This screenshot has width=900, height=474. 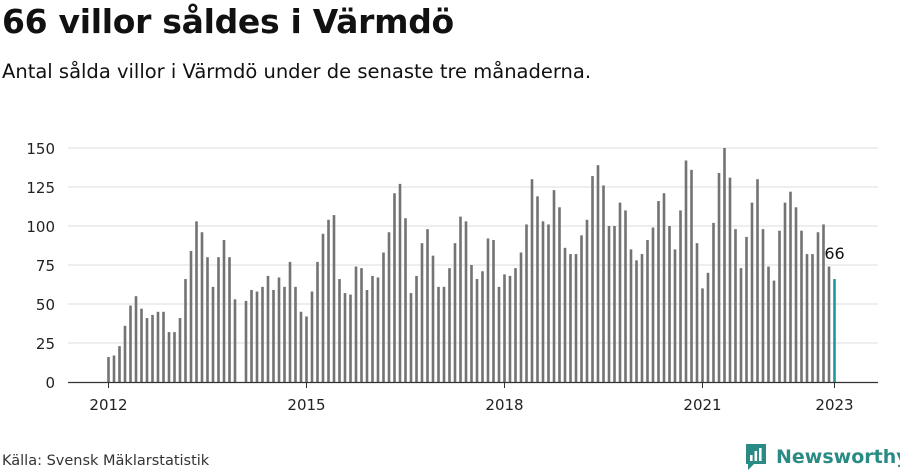 I want to click on chart-title: 66 villor såldes i Värmdö, so click(x=228, y=21).